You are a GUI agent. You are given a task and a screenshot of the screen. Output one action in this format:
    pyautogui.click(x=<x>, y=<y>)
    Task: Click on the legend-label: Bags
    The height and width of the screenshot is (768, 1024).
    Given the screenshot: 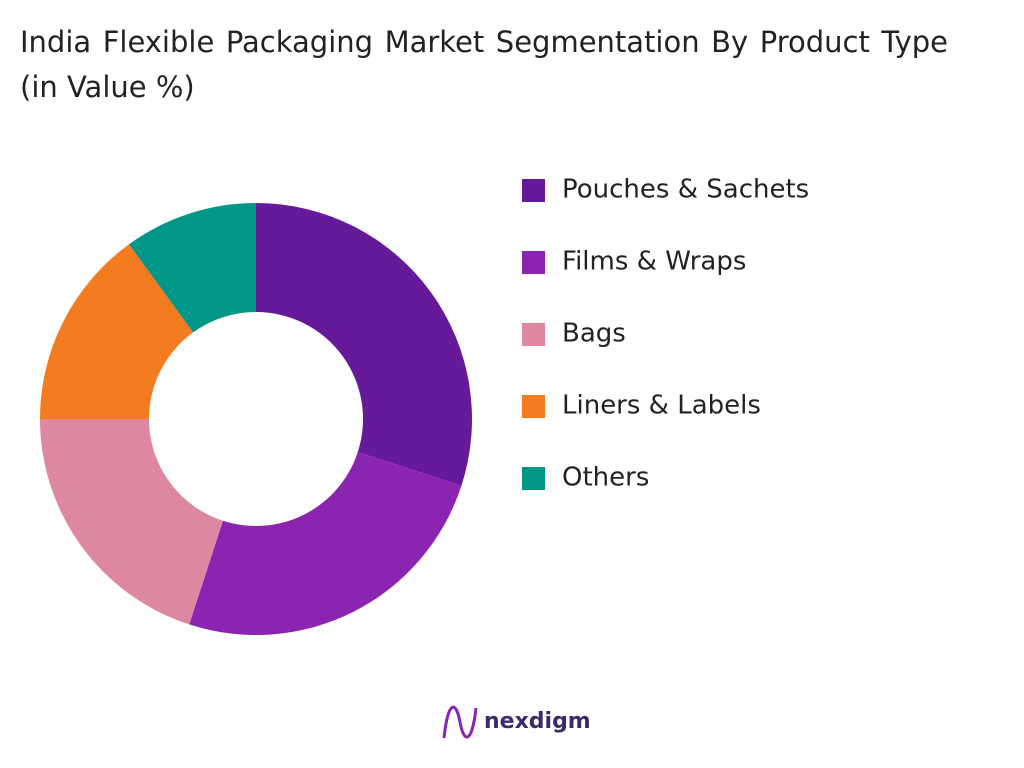 What is the action you would take?
    pyautogui.click(x=594, y=334)
    